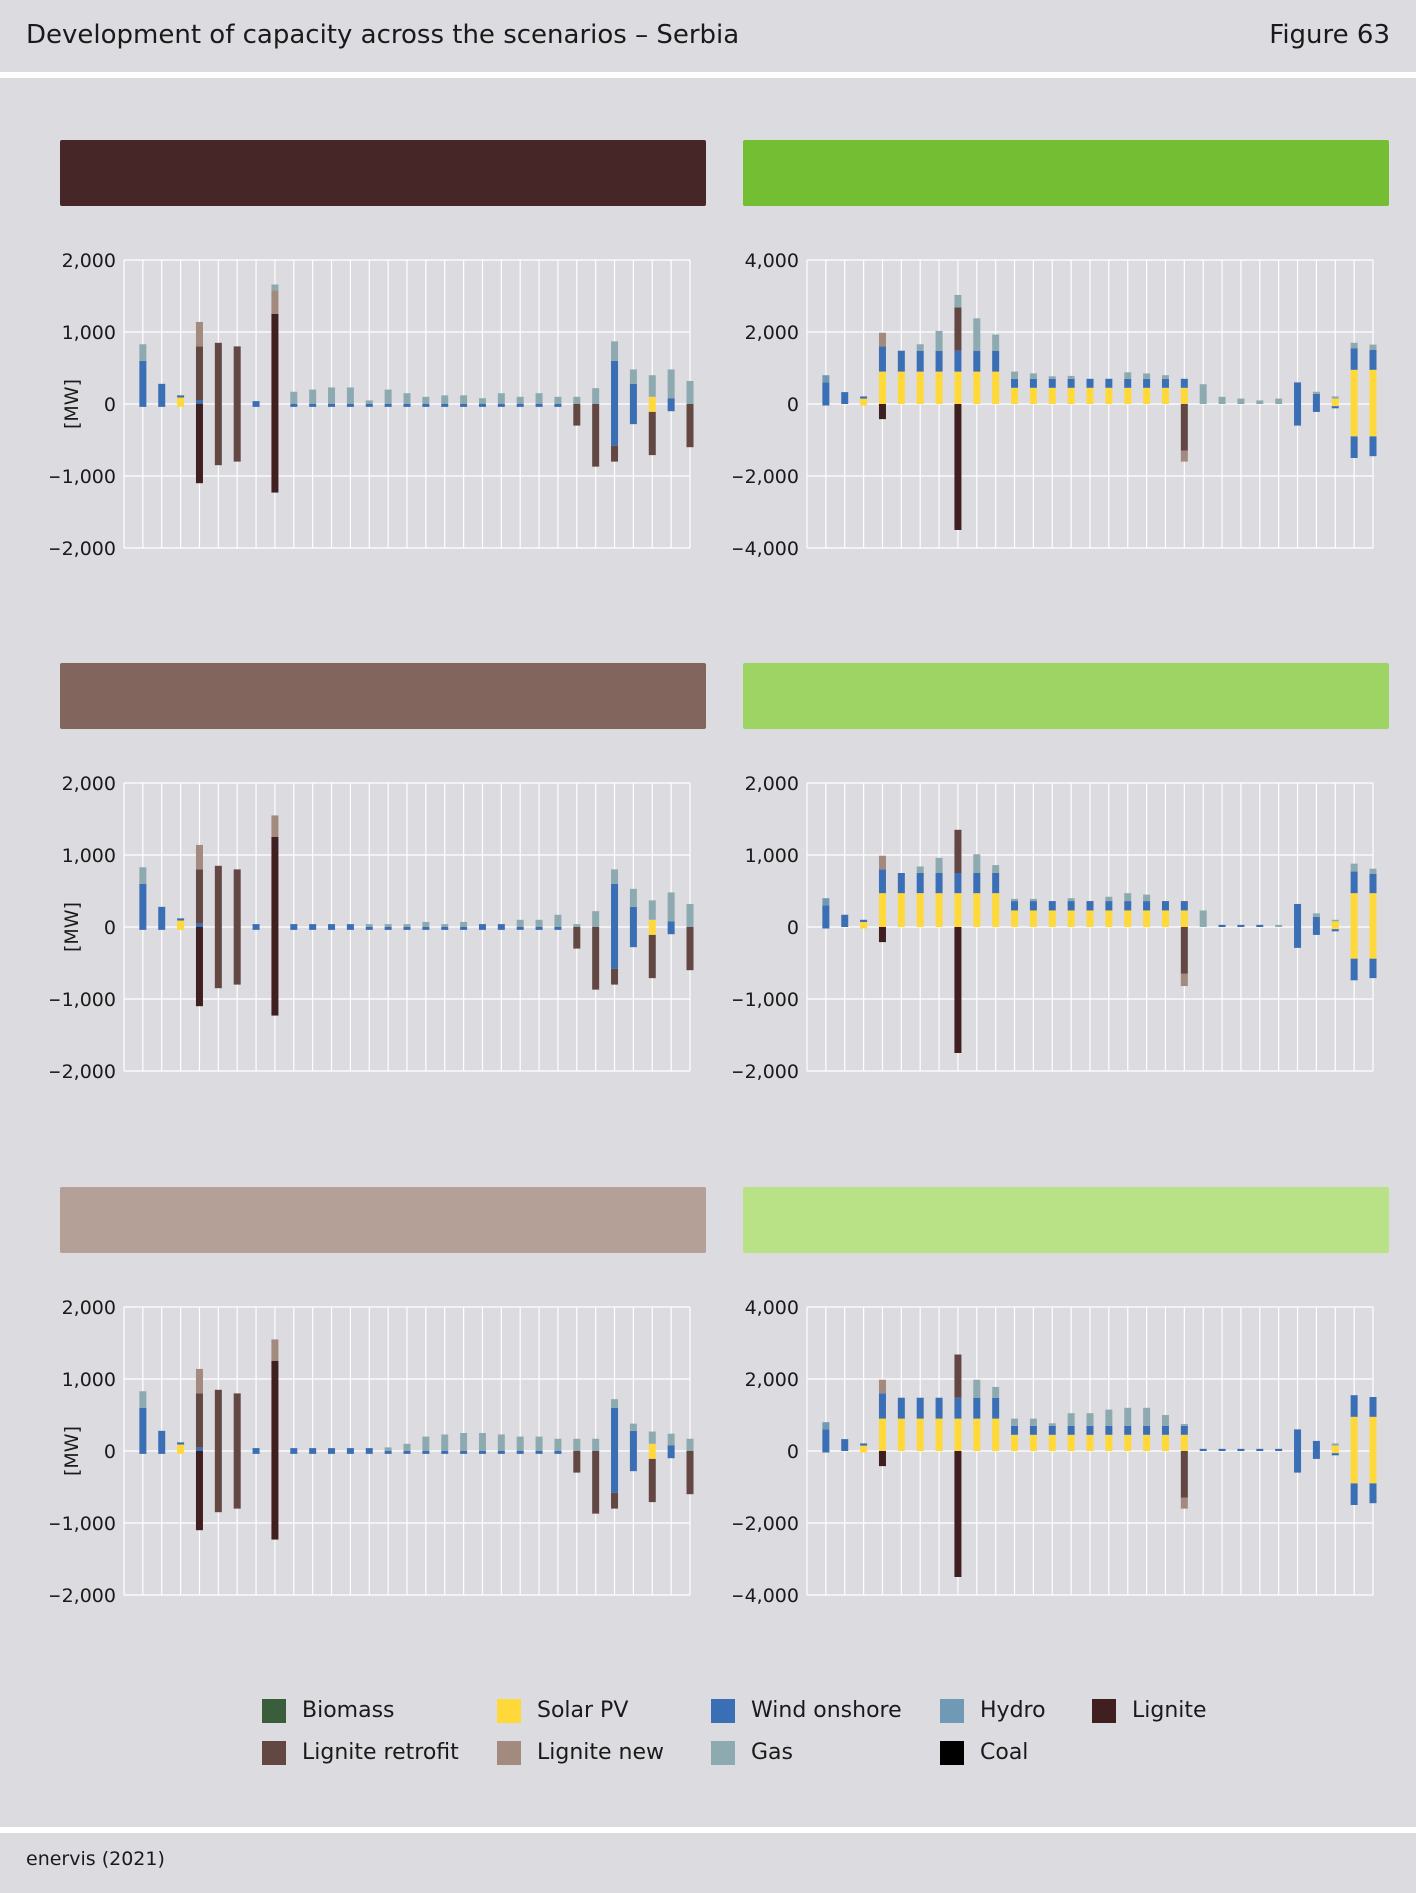 Image resolution: width=1416 pixels, height=1893 pixels. Describe the element at coordinates (1169, 1710) in the screenshot. I see `legend-label: Lignite` at that location.